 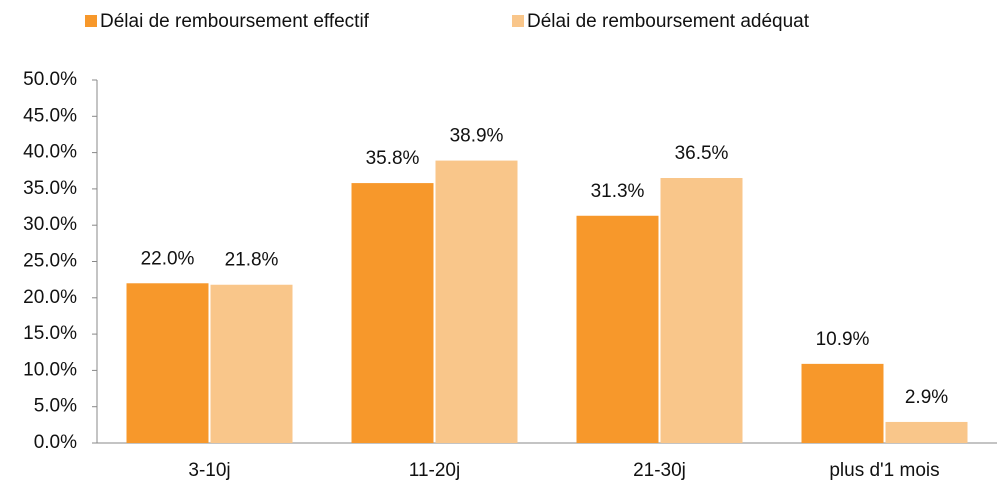 What do you see at coordinates (659, 470) in the screenshot?
I see `x-tick-label: 21-30j` at bounding box center [659, 470].